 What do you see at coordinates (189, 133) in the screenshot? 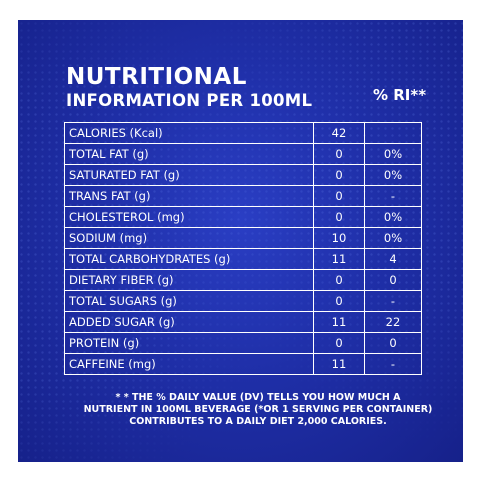
I see `nutrient-name-cell: CALORIES (Kcal)` at bounding box center [189, 133].